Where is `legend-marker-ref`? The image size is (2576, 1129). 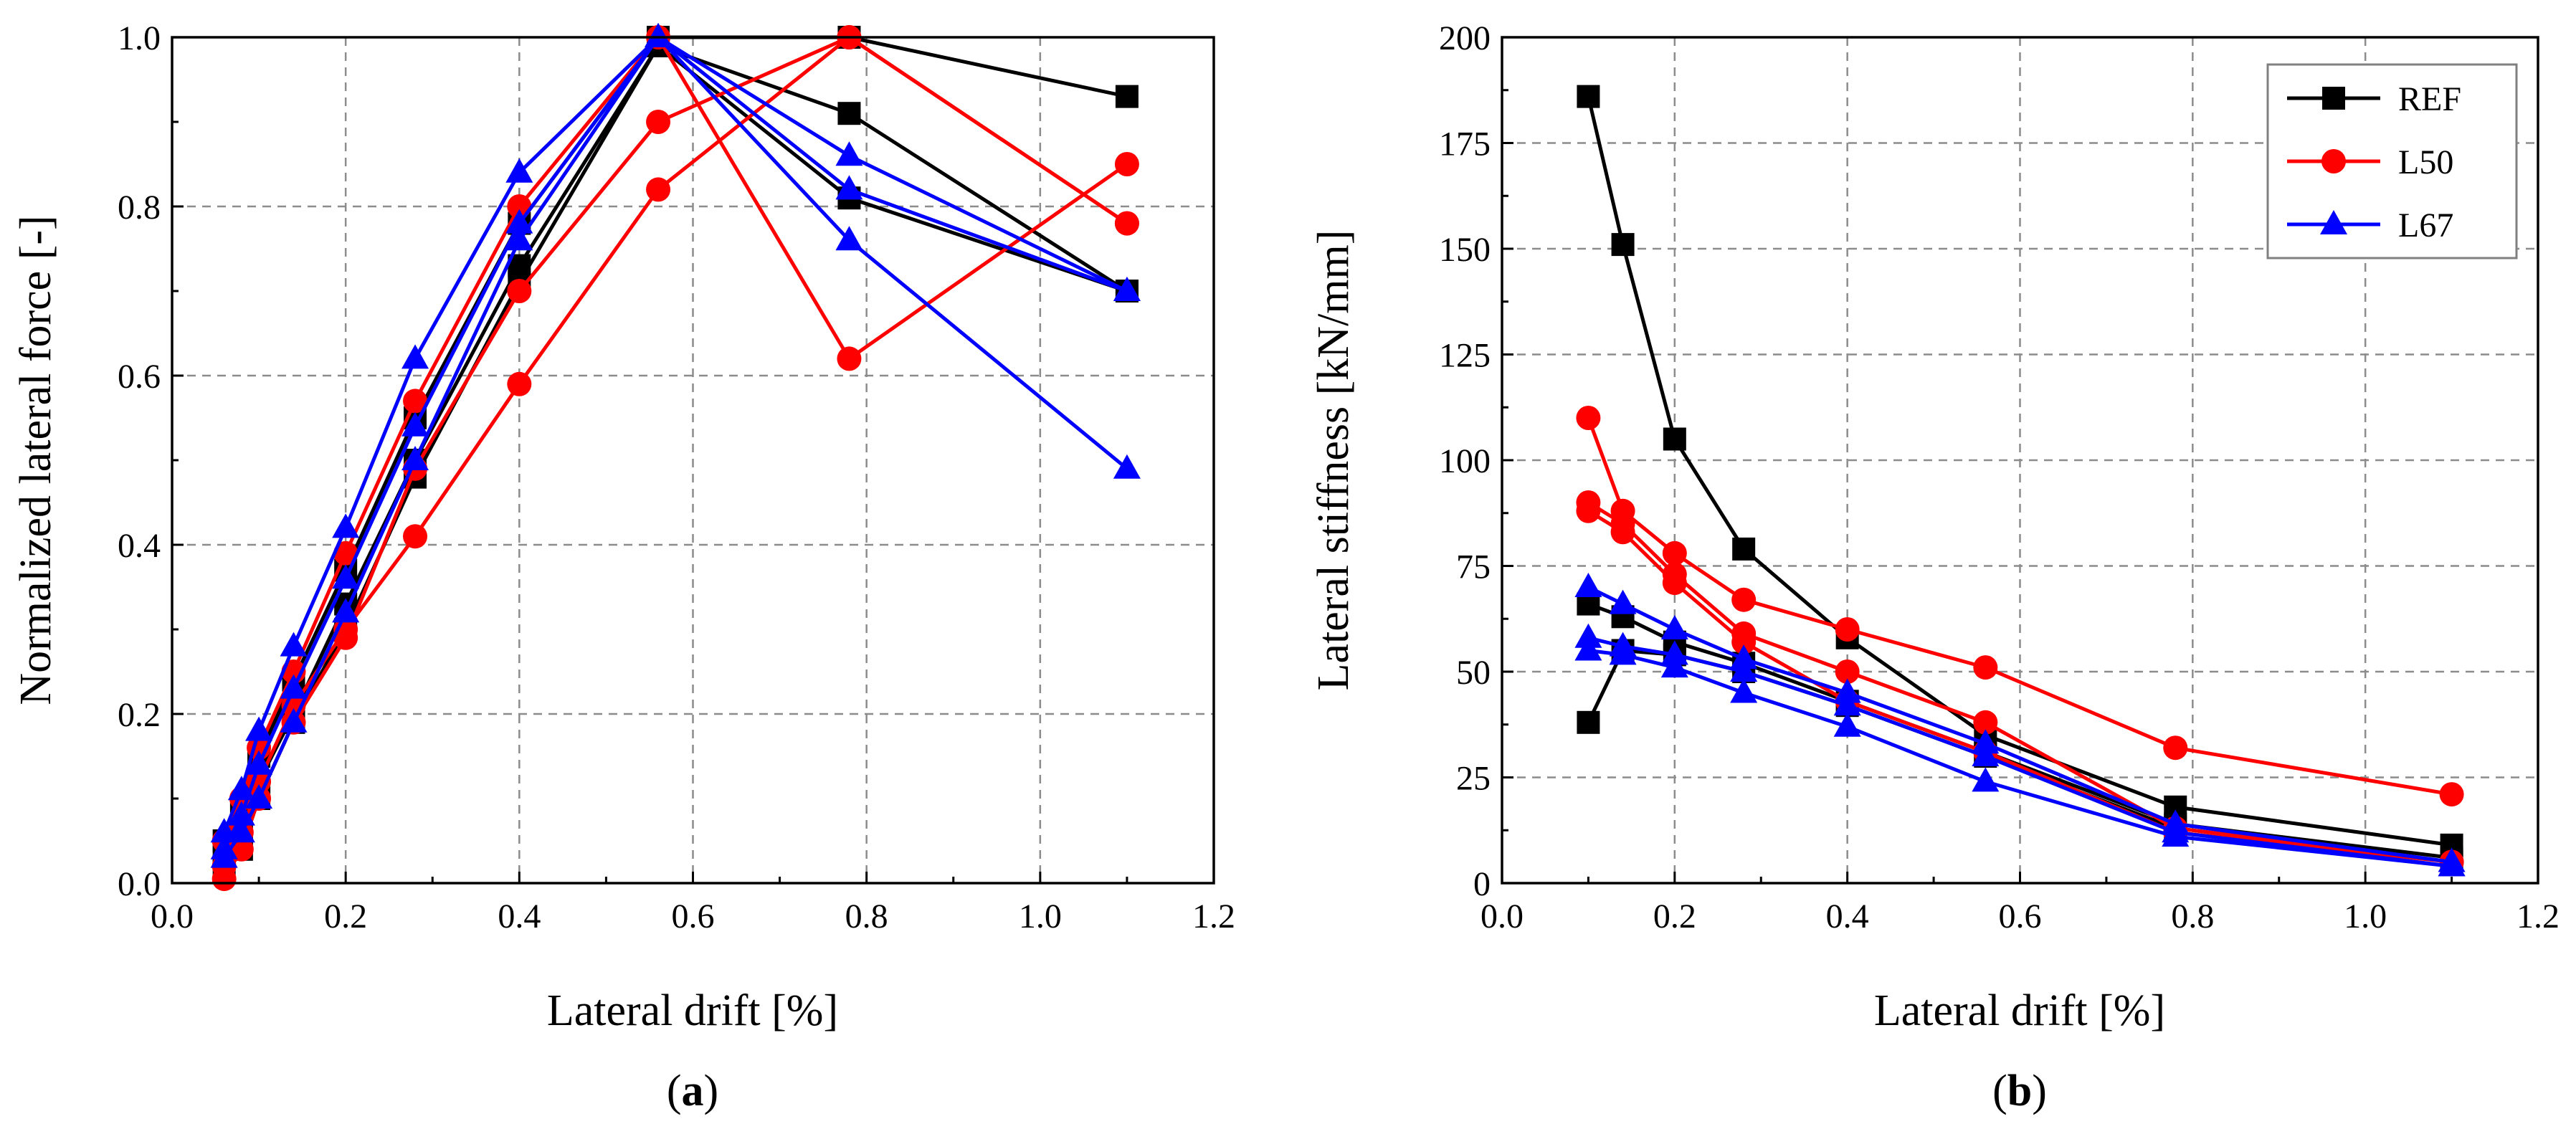
legend-marker-ref is located at coordinates (2333, 98).